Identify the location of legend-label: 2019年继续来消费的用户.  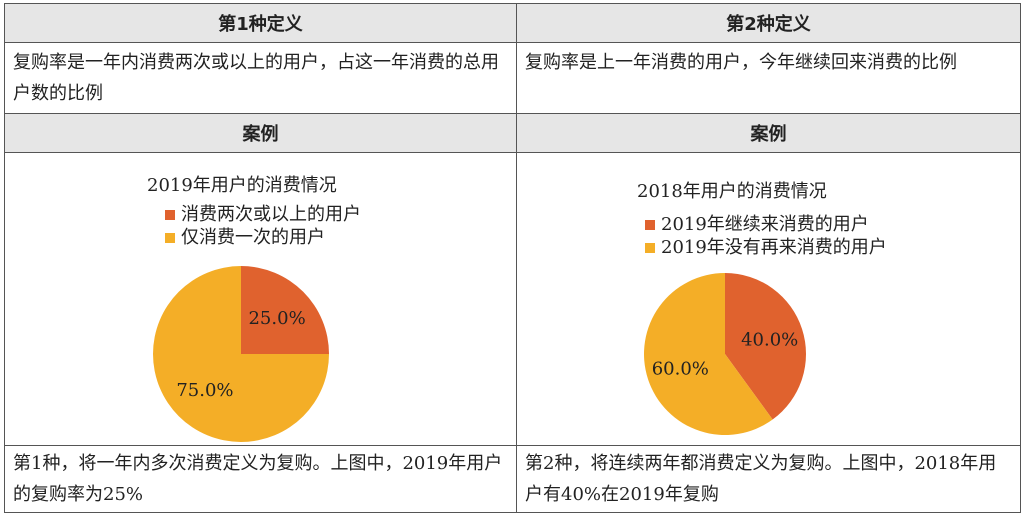
(765, 224).